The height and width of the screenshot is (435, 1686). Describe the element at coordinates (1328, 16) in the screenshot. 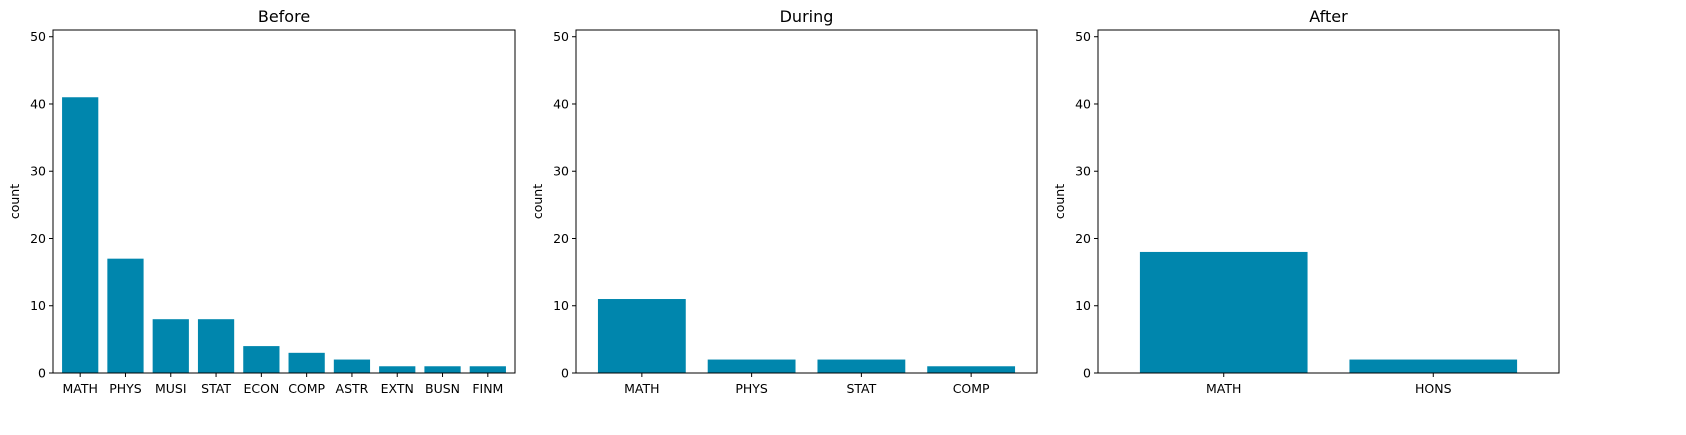

I see `chart-title: After` at that location.